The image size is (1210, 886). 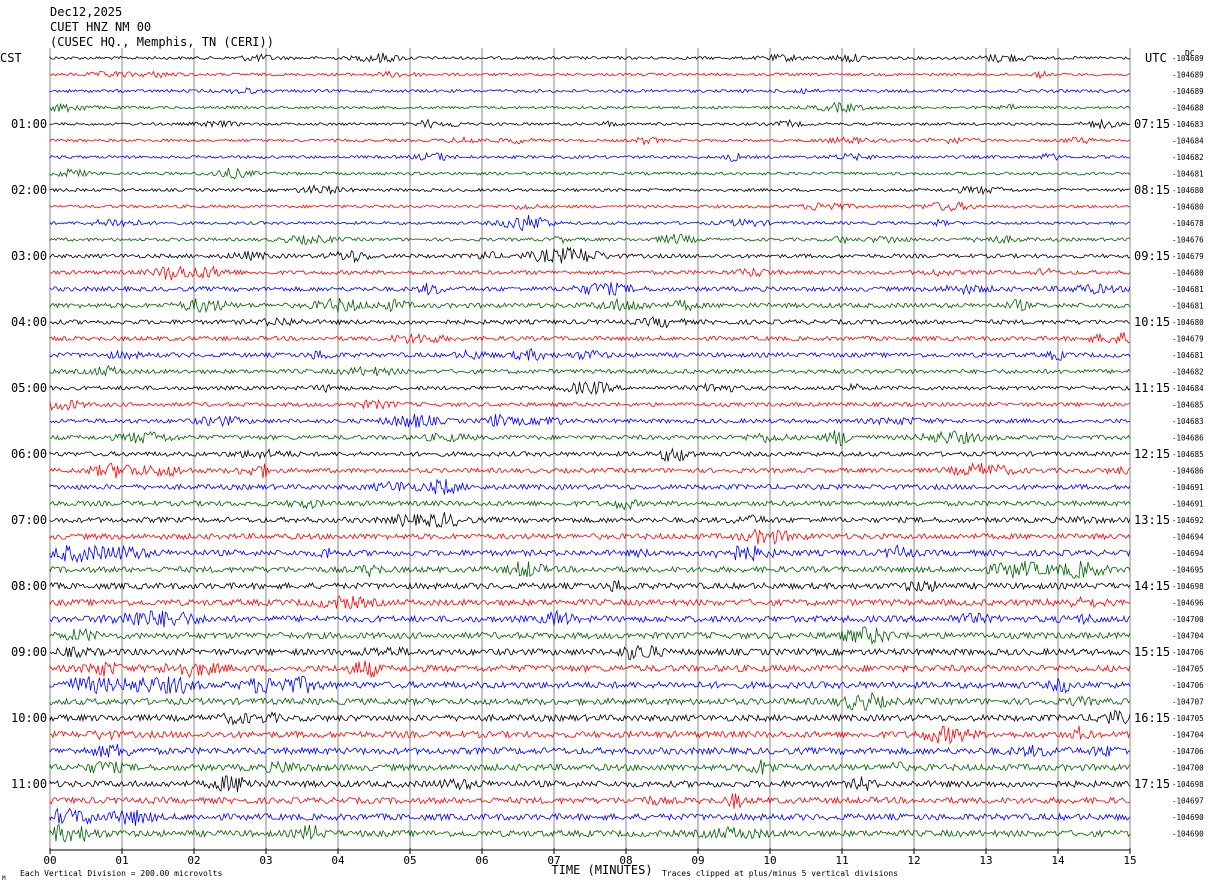 I want to click on right-hour-label: 14:15, so click(x=1152, y=586).